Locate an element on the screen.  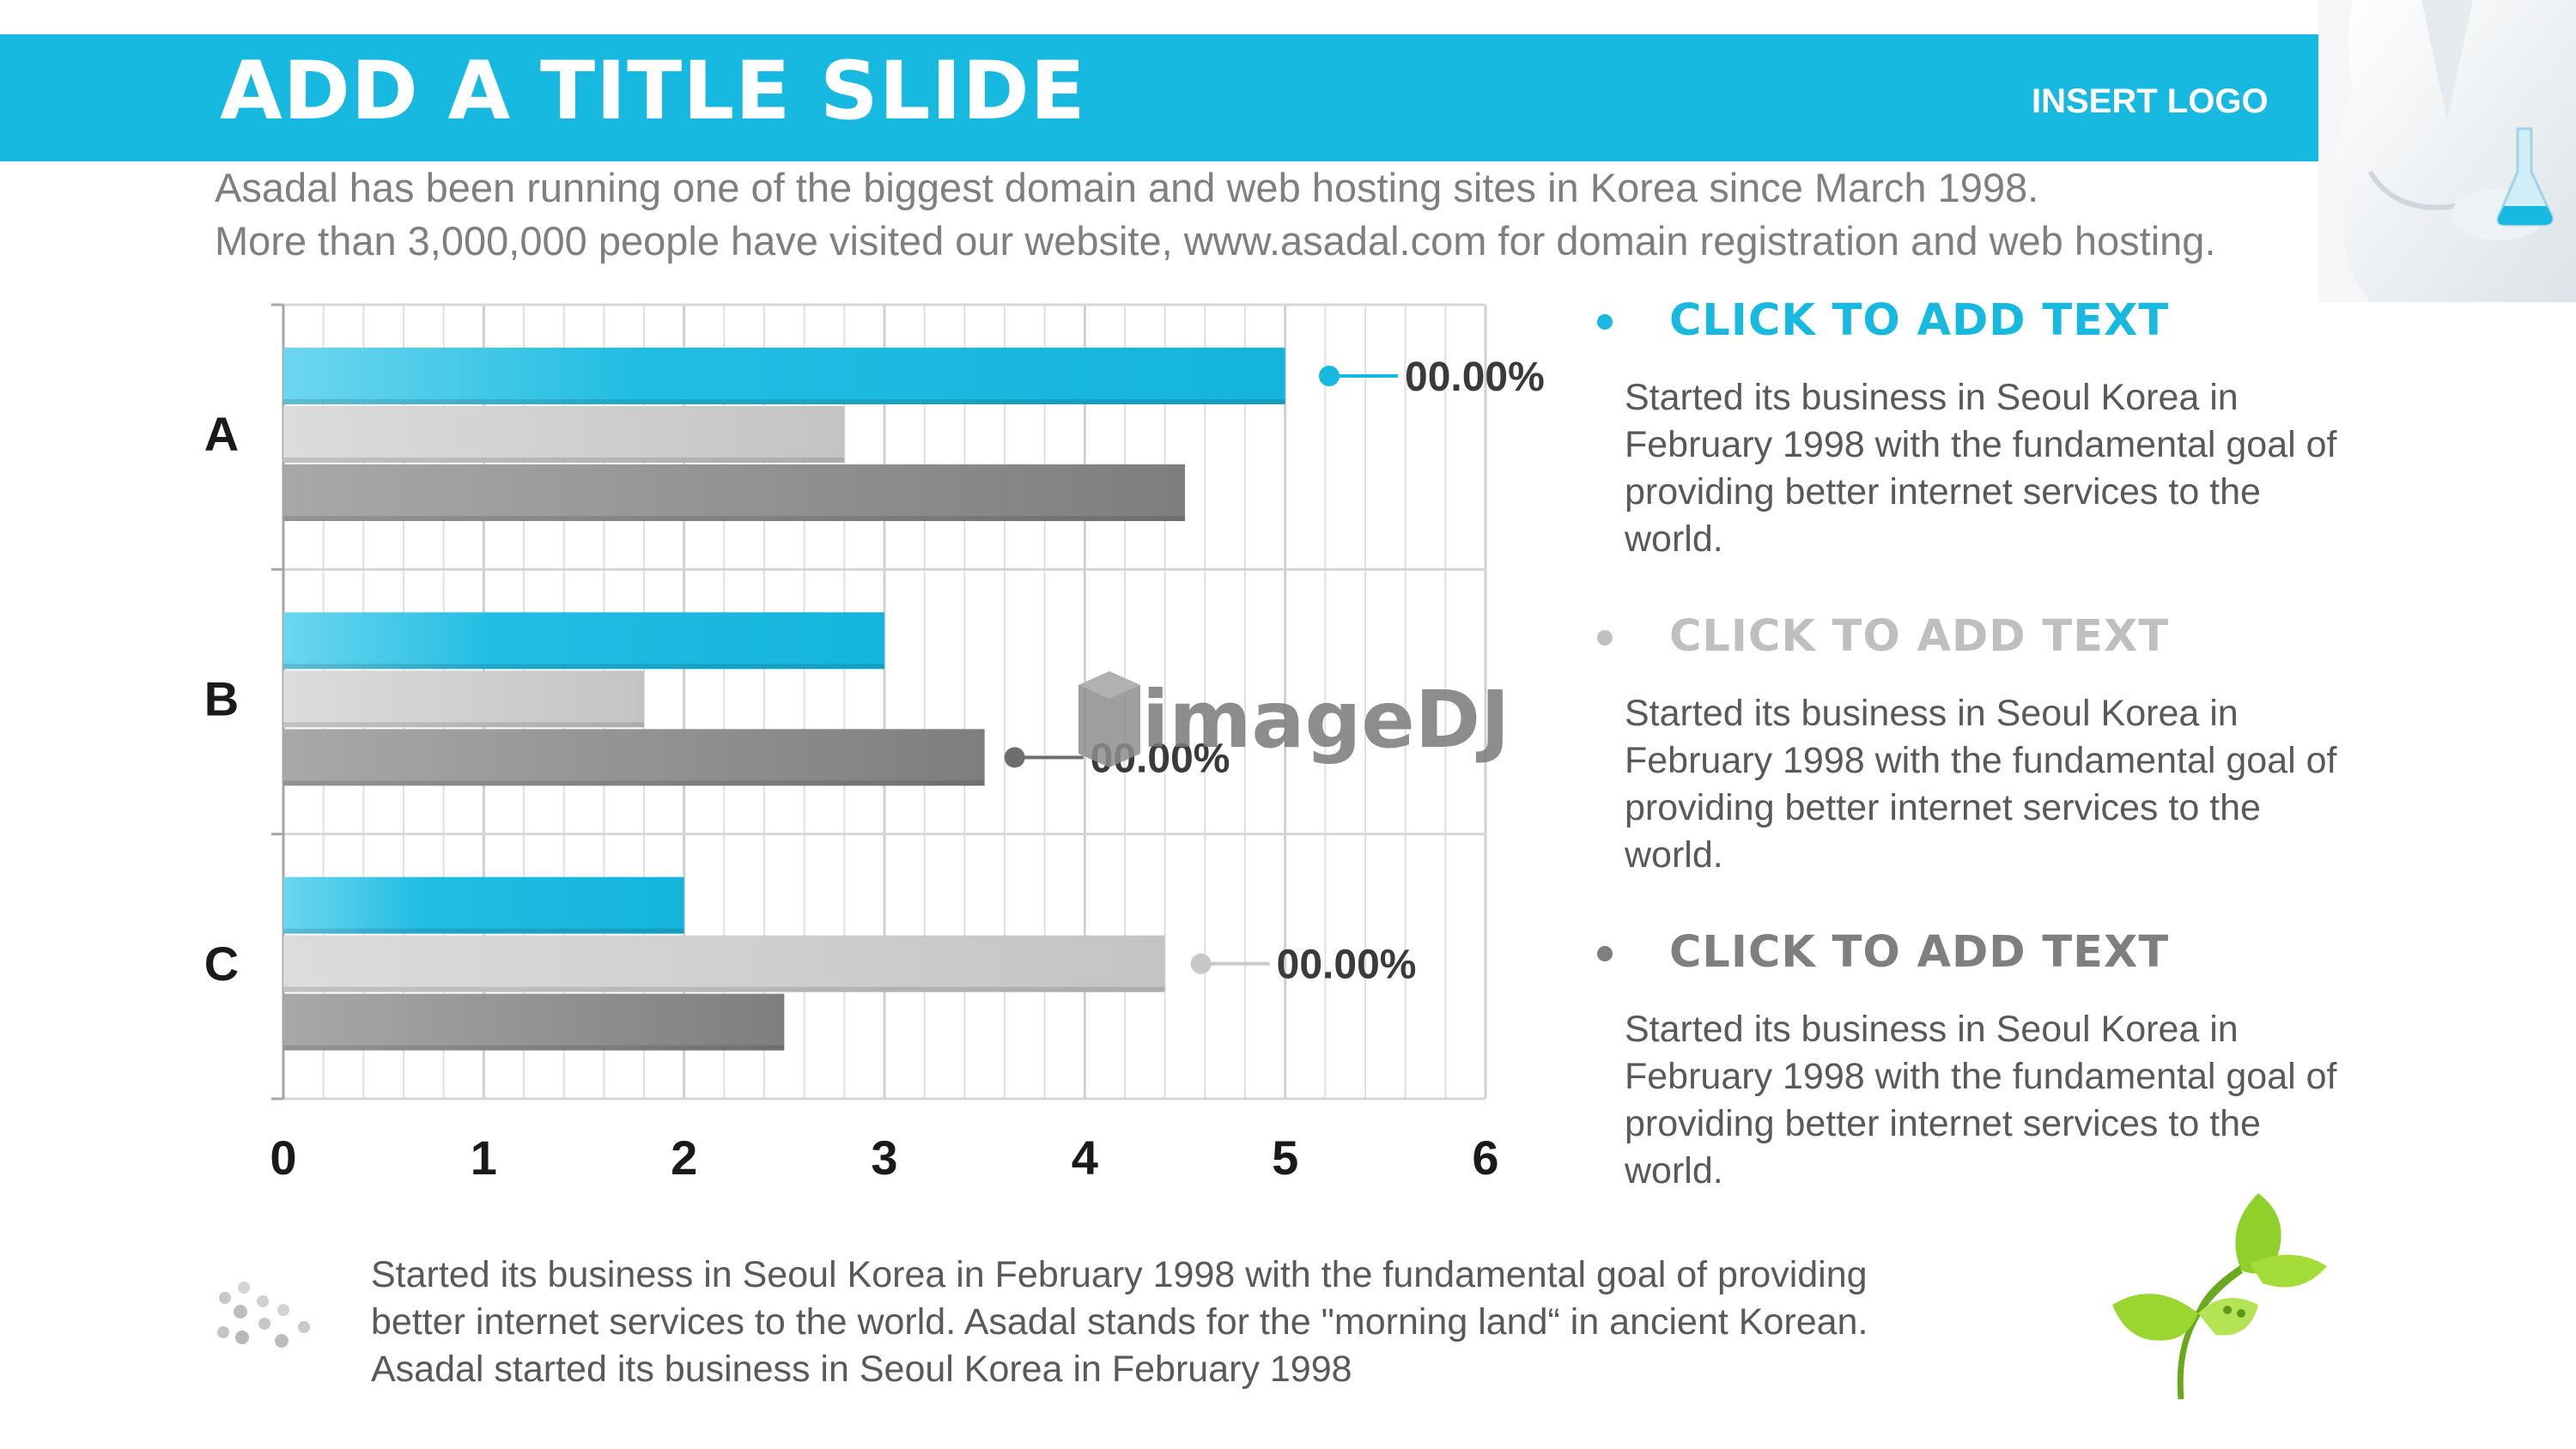
imagedj-watermark: imageDJ is located at coordinates (1294, 719).